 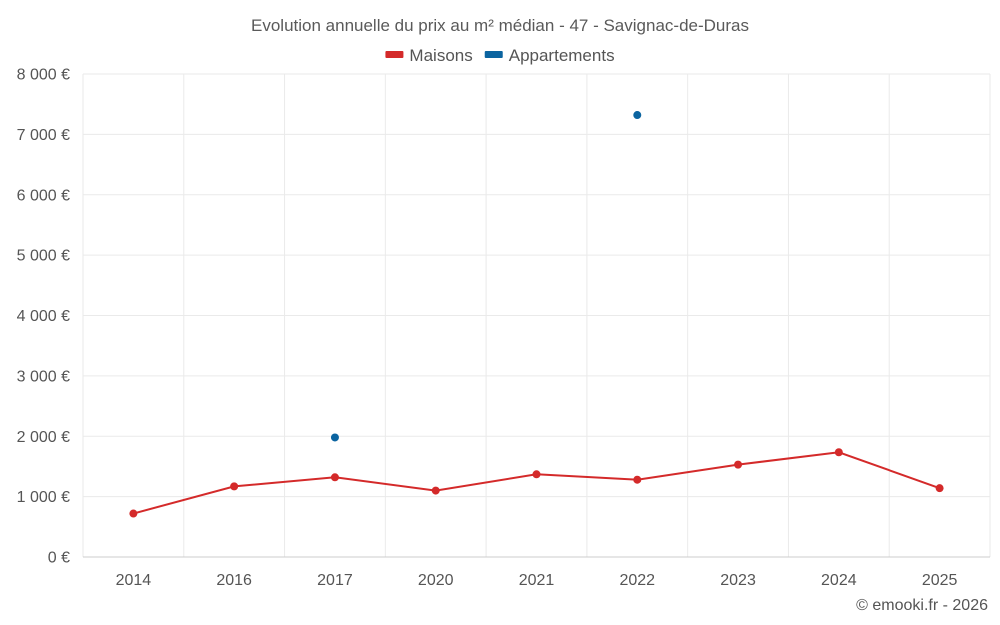 What do you see at coordinates (440, 55) in the screenshot?
I see `legend-label: Maisons` at bounding box center [440, 55].